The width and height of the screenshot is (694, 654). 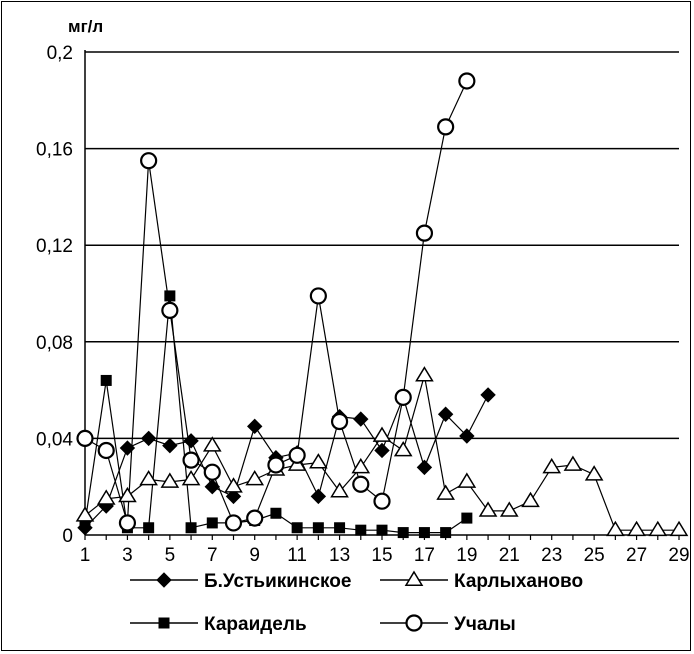 I want to click on series-line, so click(x=286, y=461).